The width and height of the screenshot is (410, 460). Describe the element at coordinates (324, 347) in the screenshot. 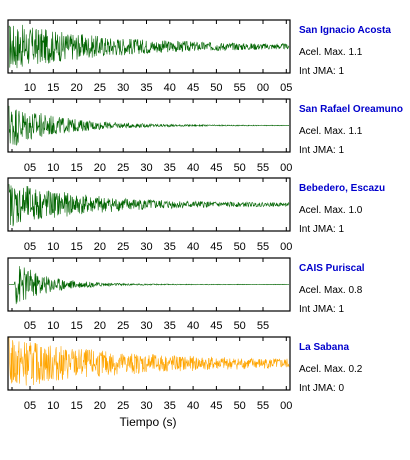

I see `station-name: La Sabana` at that location.